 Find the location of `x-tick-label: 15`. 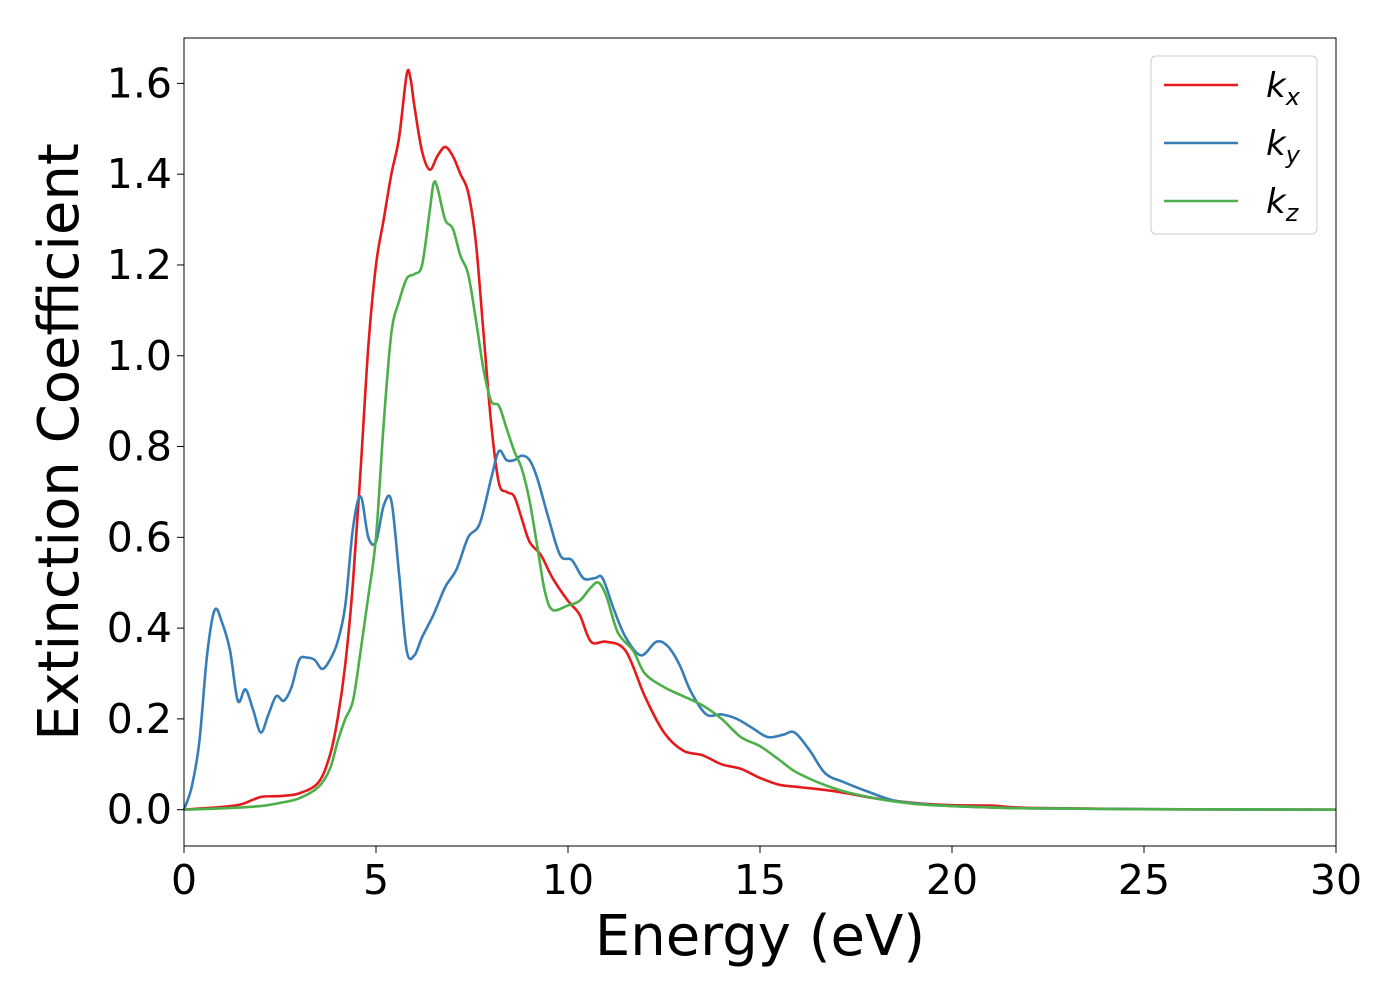

x-tick-label: 15 is located at coordinates (760, 880).